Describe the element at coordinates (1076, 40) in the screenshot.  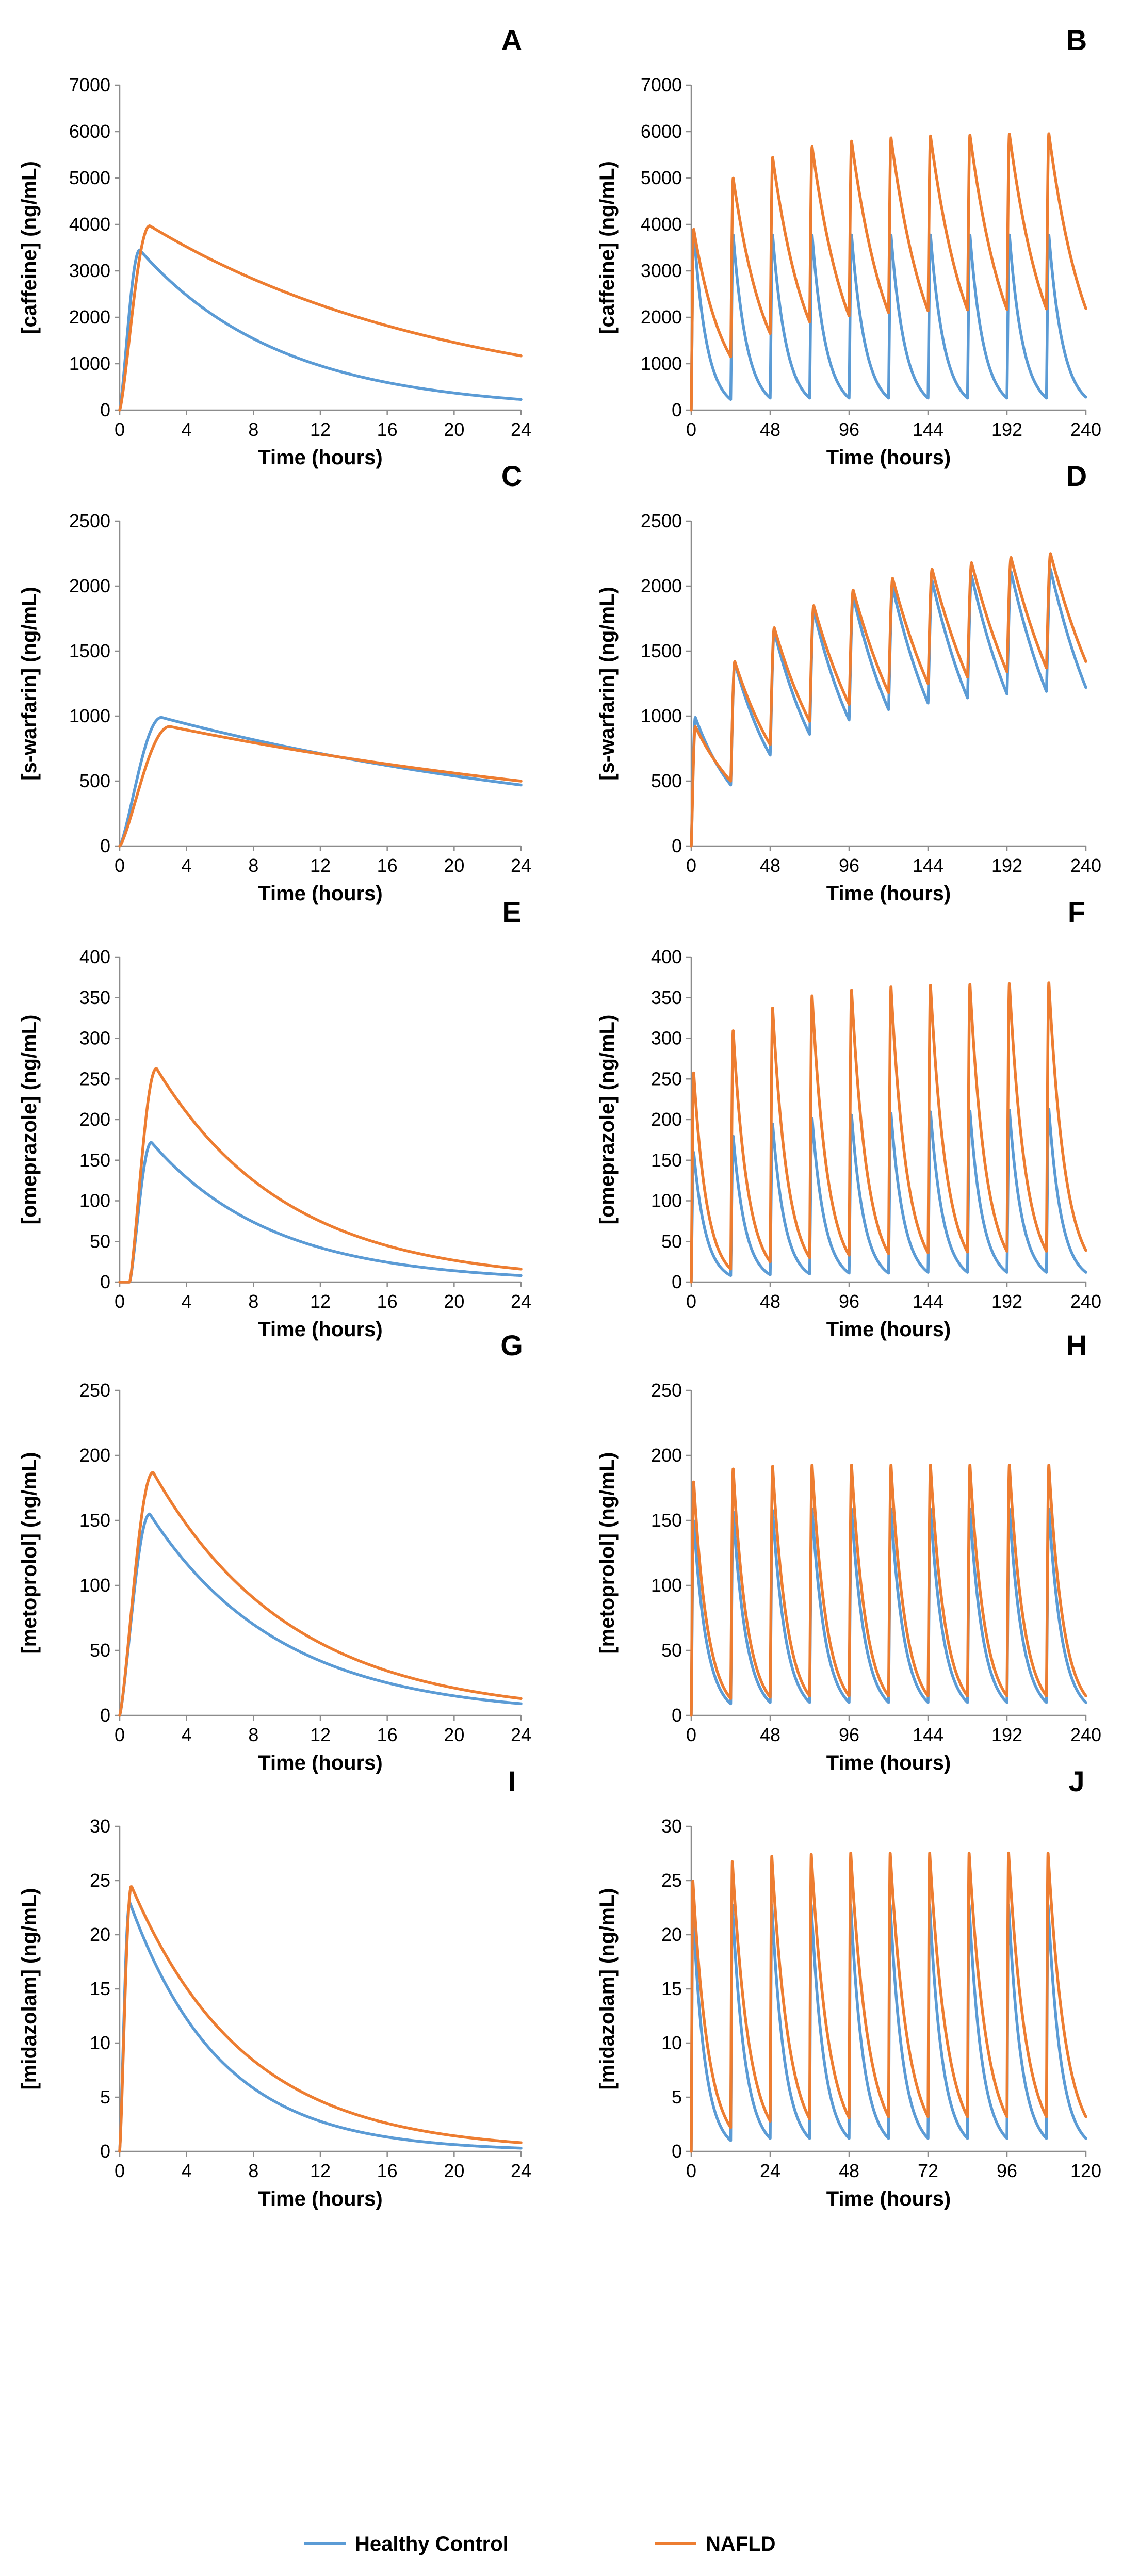
I see `panel-letter: B` at that location.